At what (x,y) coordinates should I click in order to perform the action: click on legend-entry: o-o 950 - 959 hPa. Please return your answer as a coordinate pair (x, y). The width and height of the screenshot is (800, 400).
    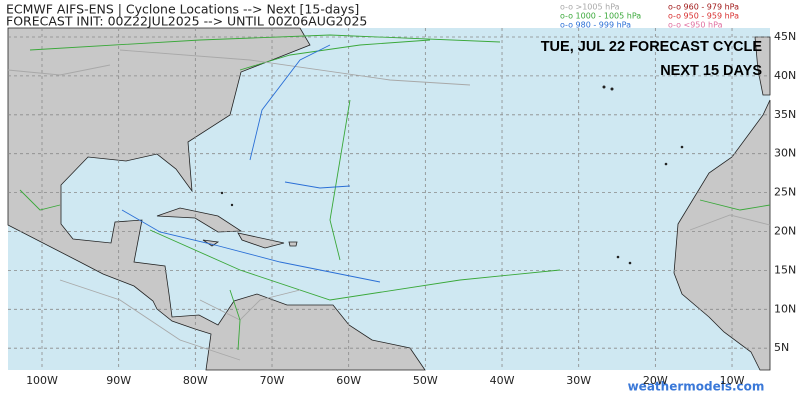
    Looking at the image, I should click on (703, 16).